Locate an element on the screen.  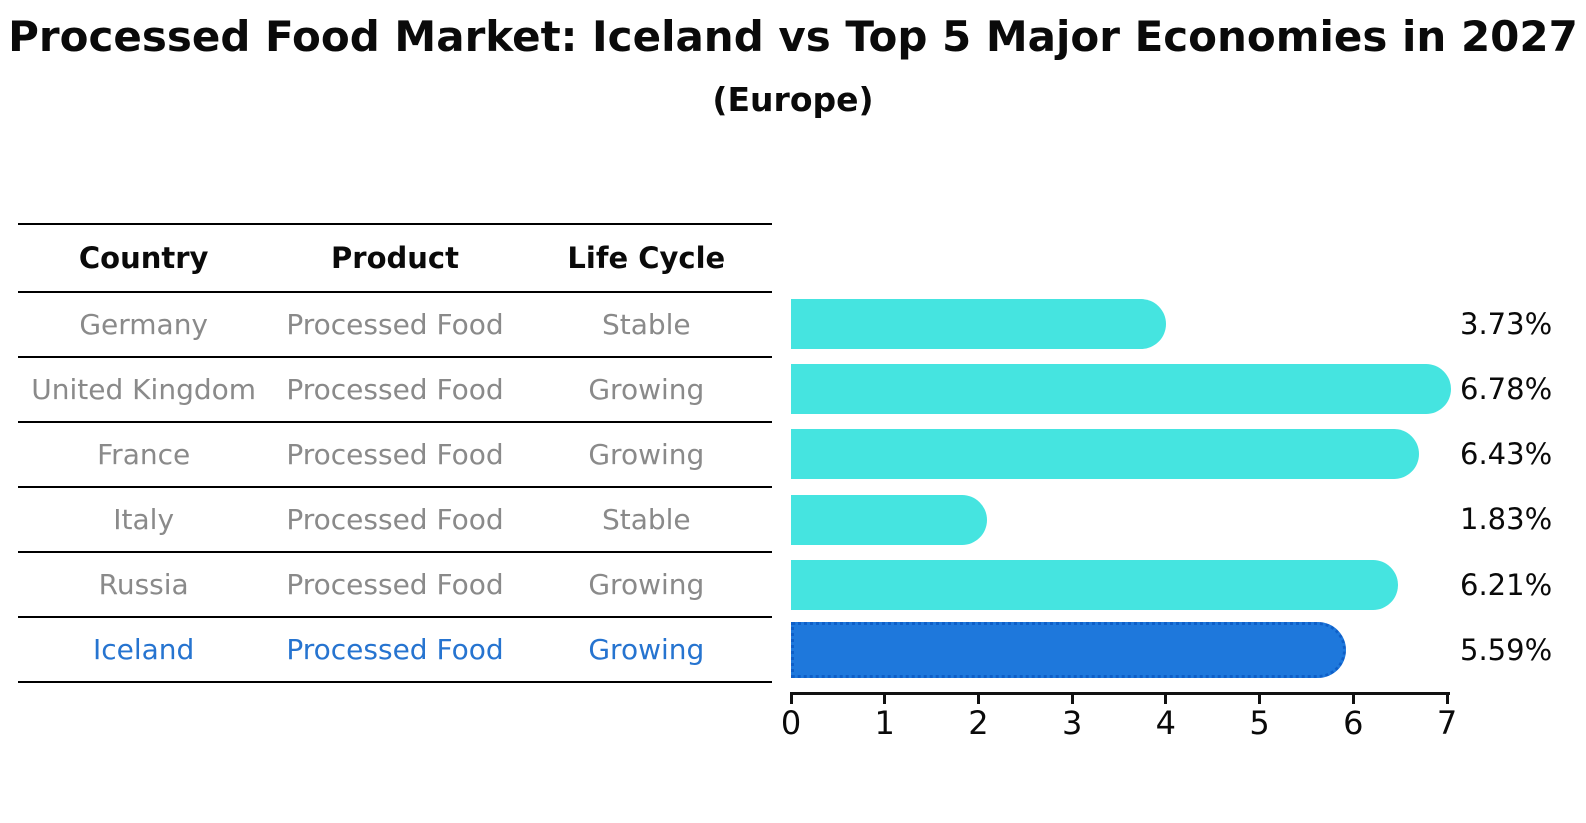
chart-subtitle: (Europe) is located at coordinates (793, 99).